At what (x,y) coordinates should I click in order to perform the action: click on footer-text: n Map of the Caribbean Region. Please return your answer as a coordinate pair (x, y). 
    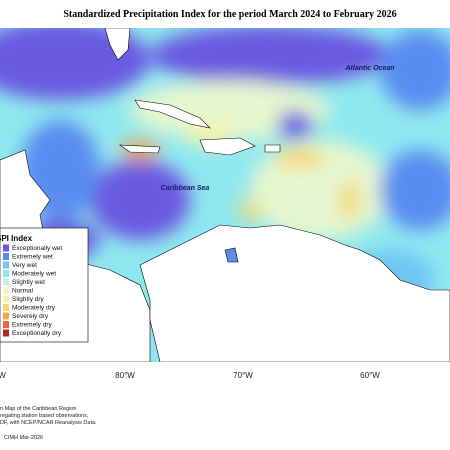
    Looking at the image, I should click on (38, 409).